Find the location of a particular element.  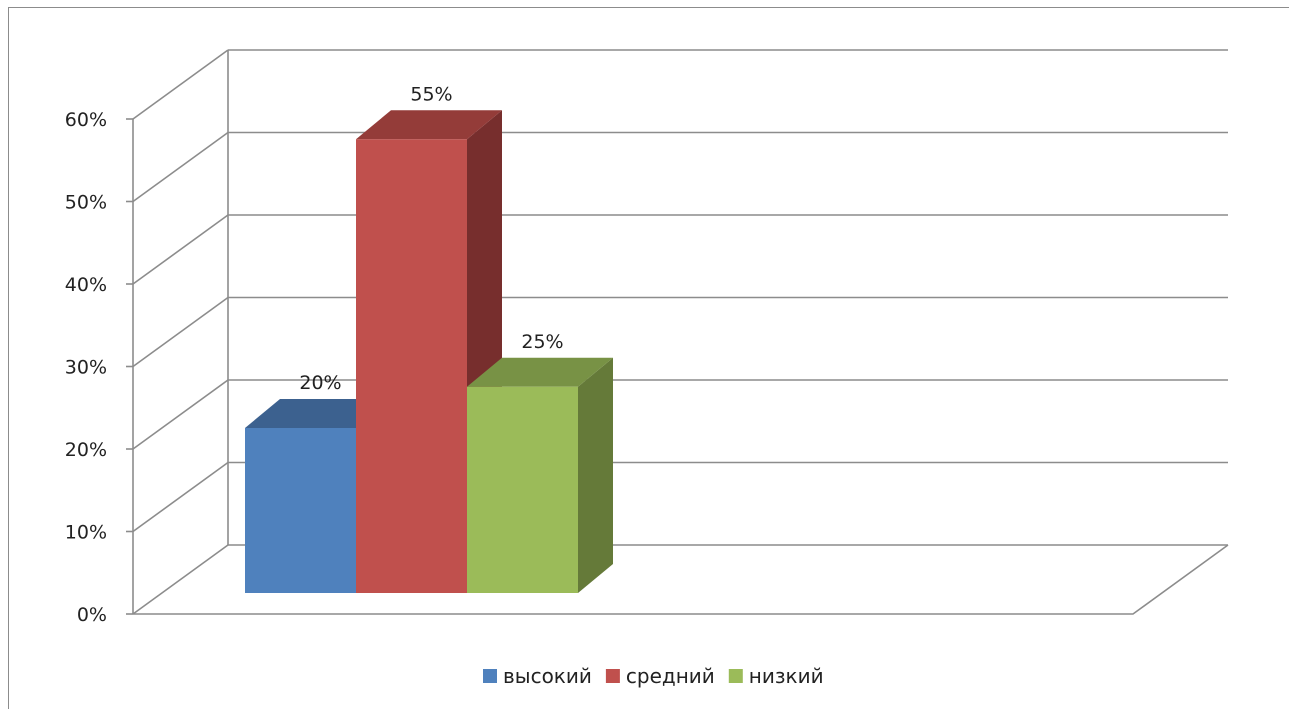

y-tick-label: 10% is located at coordinates (86, 533).